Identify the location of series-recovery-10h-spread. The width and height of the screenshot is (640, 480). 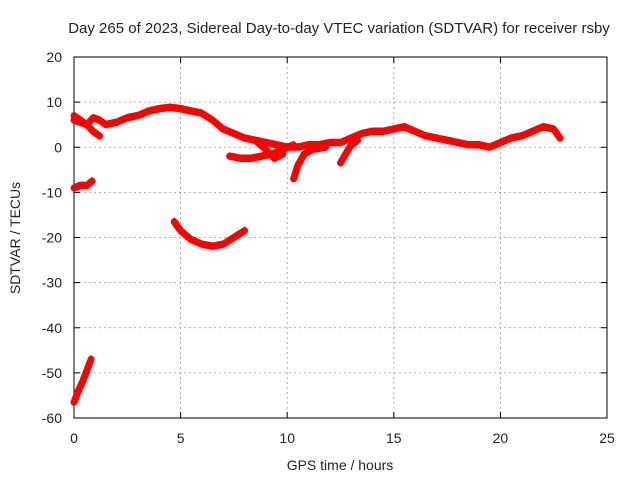
(309, 160).